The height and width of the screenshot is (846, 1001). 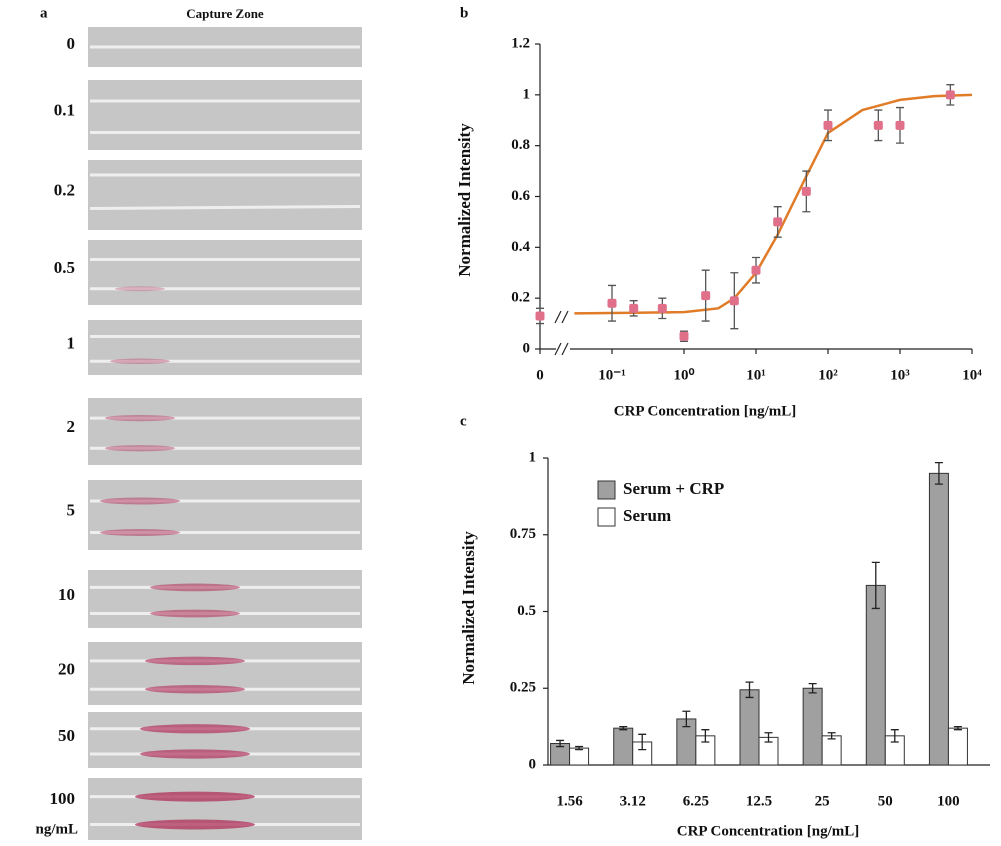 What do you see at coordinates (759, 801) in the screenshot?
I see `x-tick-label: 12.5` at bounding box center [759, 801].